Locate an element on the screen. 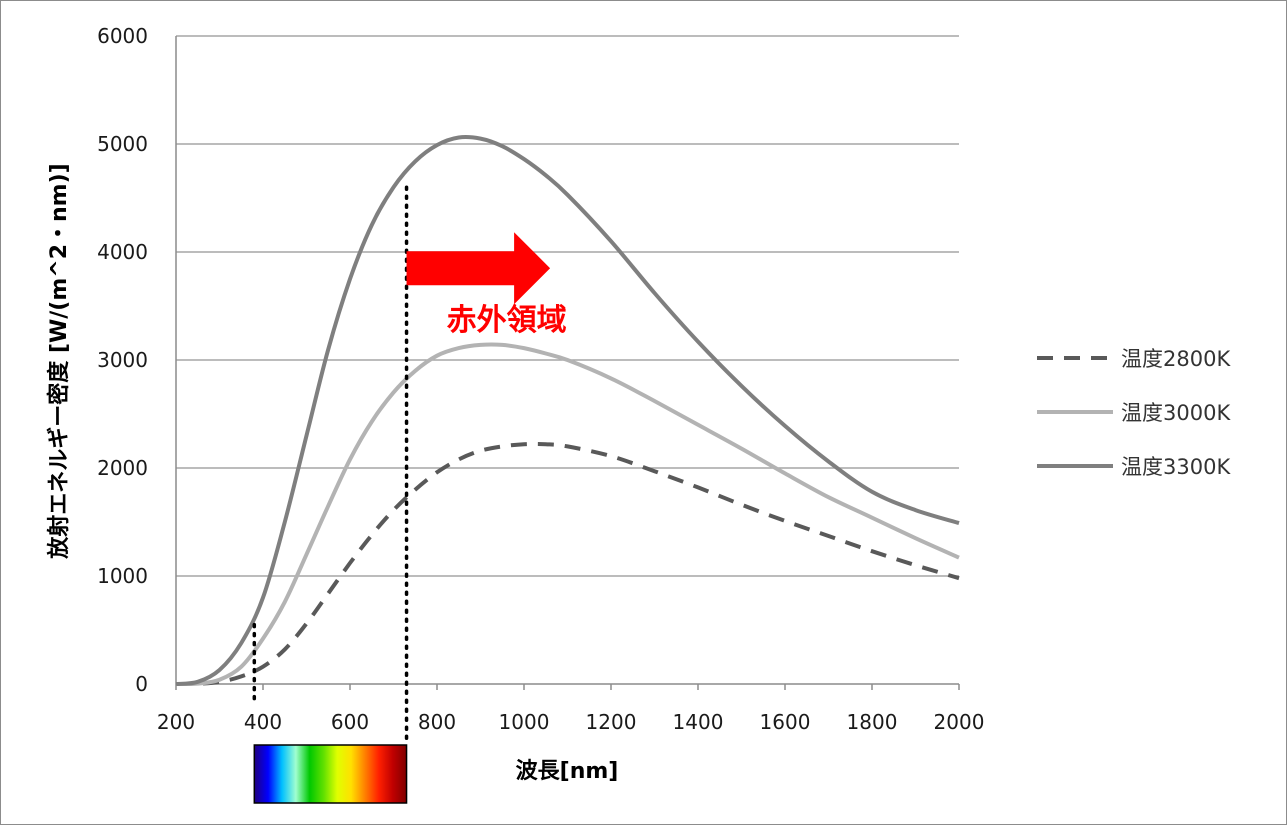 This screenshot has height=829, width=1287. visible-spectrum-bar is located at coordinates (330, 774).